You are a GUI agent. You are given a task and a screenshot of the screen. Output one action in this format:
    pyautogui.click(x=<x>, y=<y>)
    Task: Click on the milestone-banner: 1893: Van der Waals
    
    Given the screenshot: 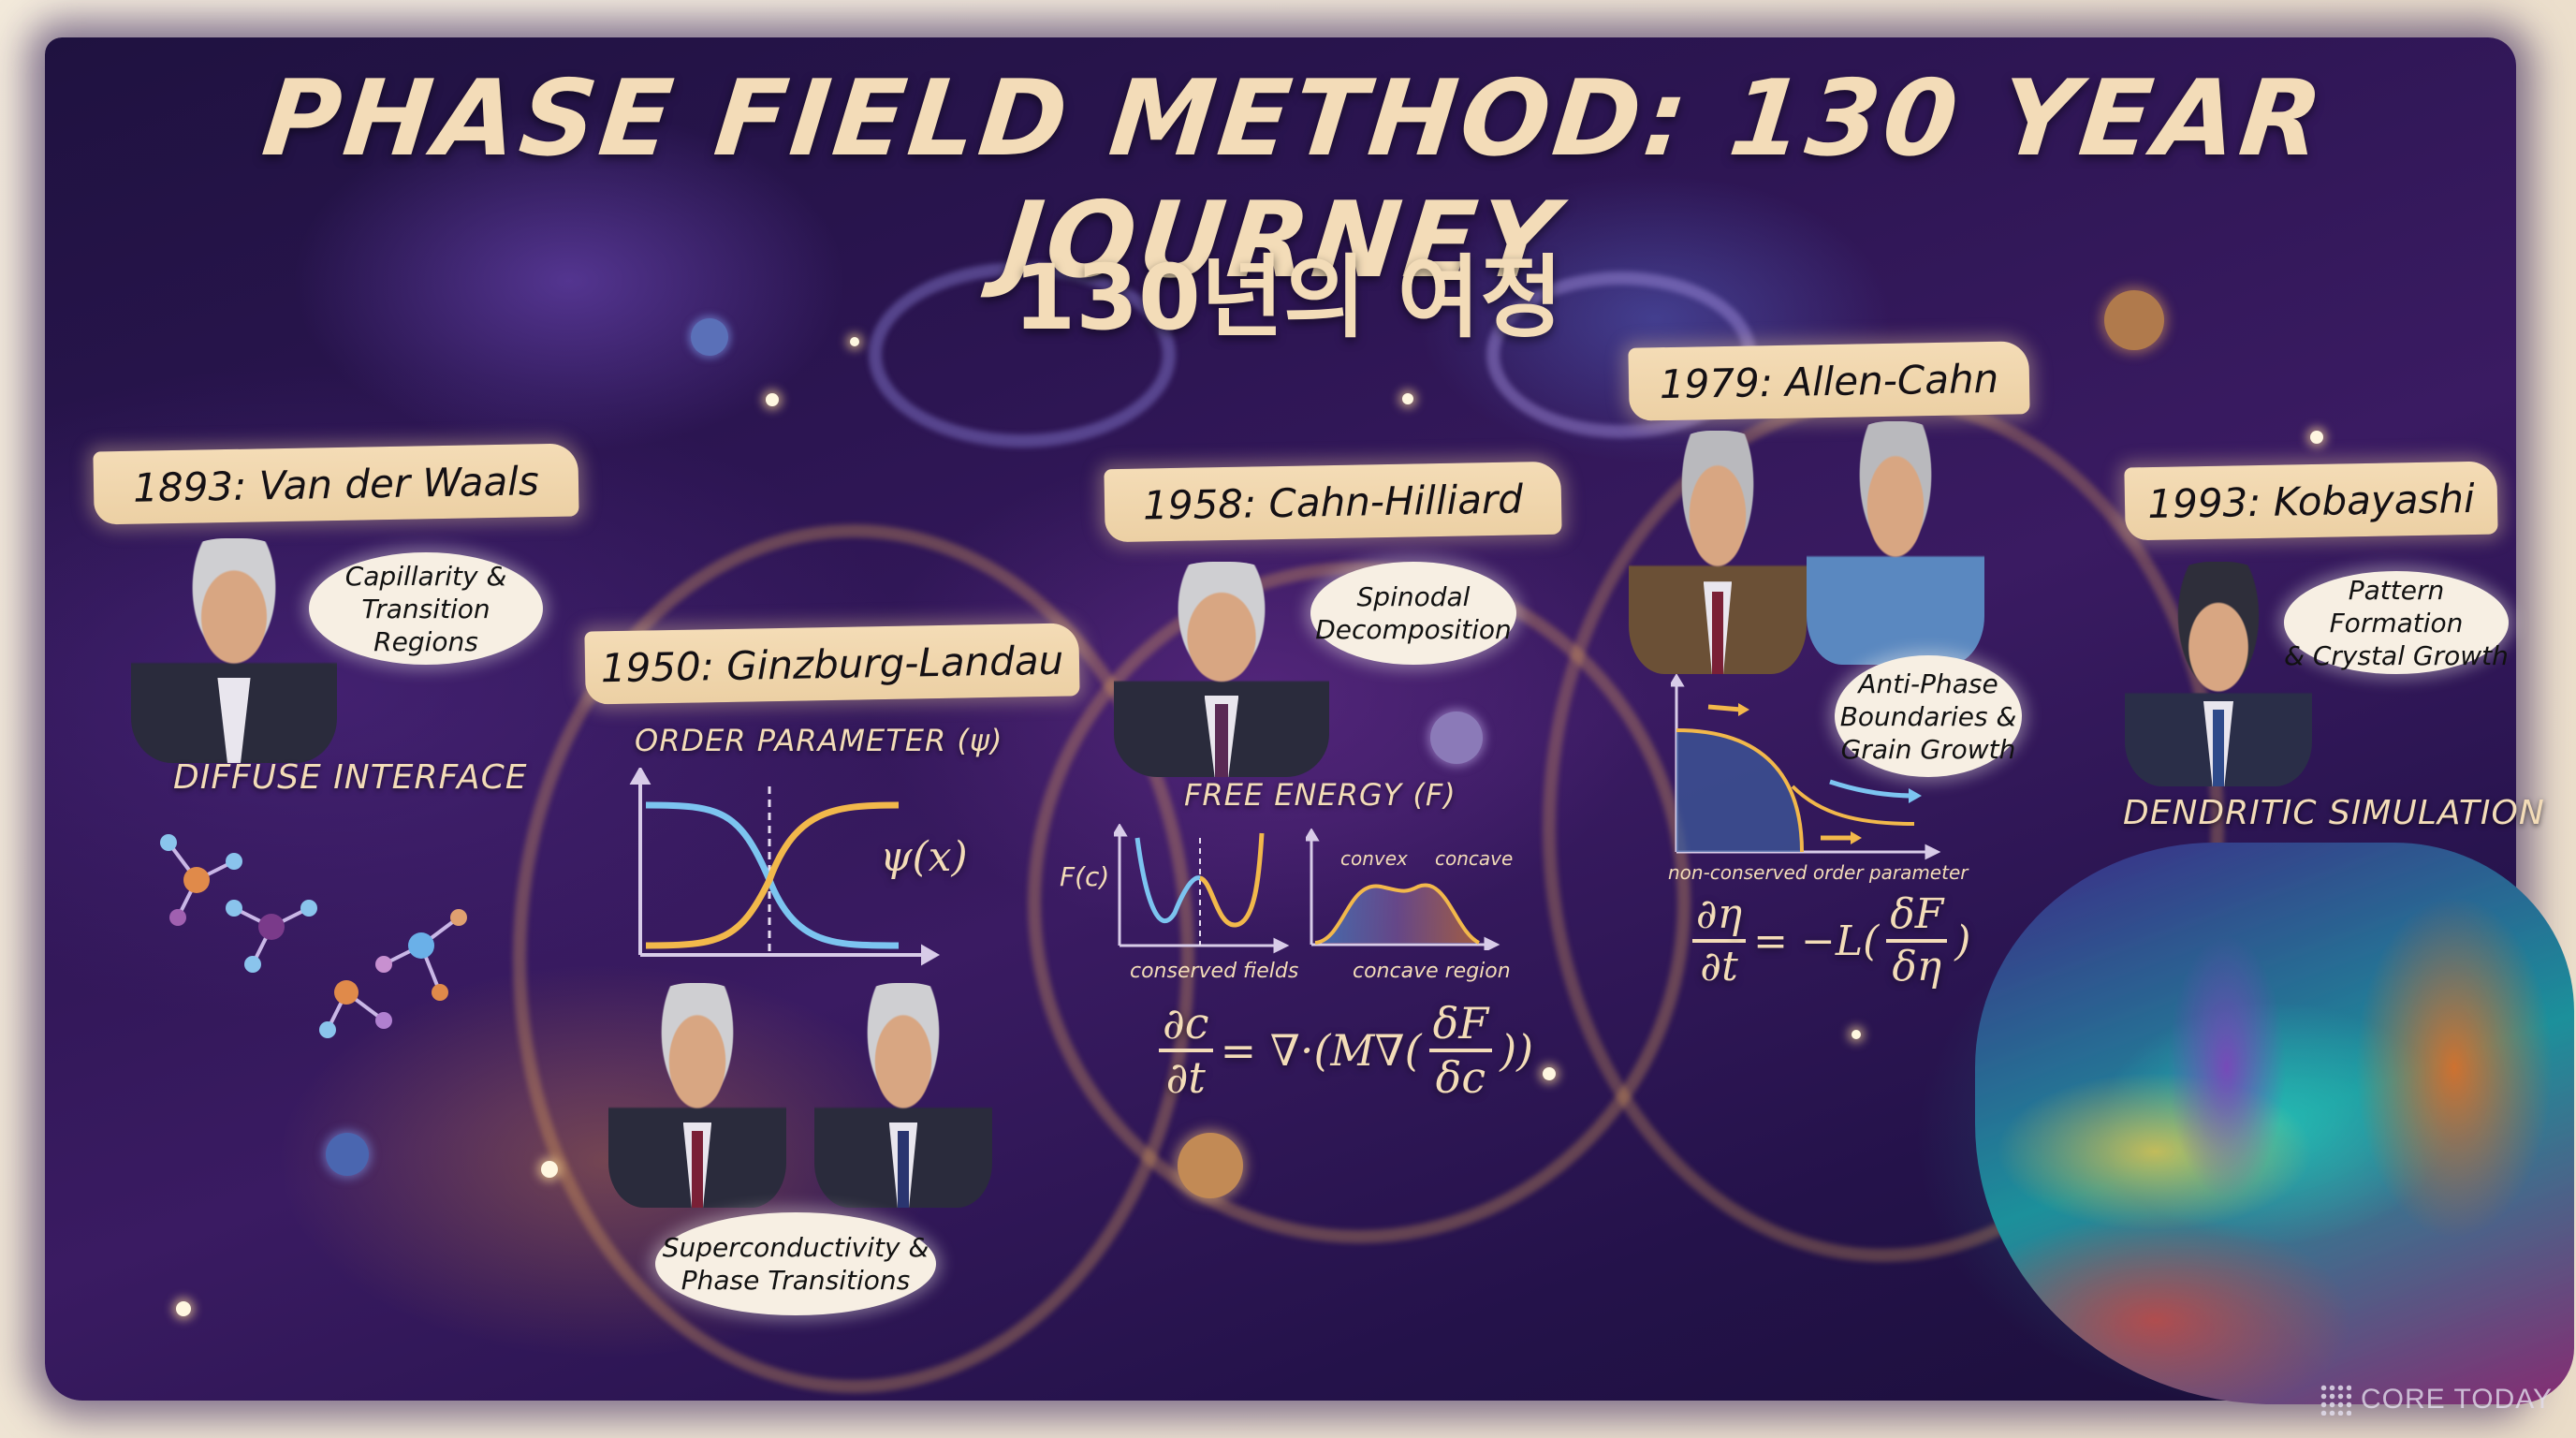 What is the action you would take?
    pyautogui.click(x=336, y=484)
    